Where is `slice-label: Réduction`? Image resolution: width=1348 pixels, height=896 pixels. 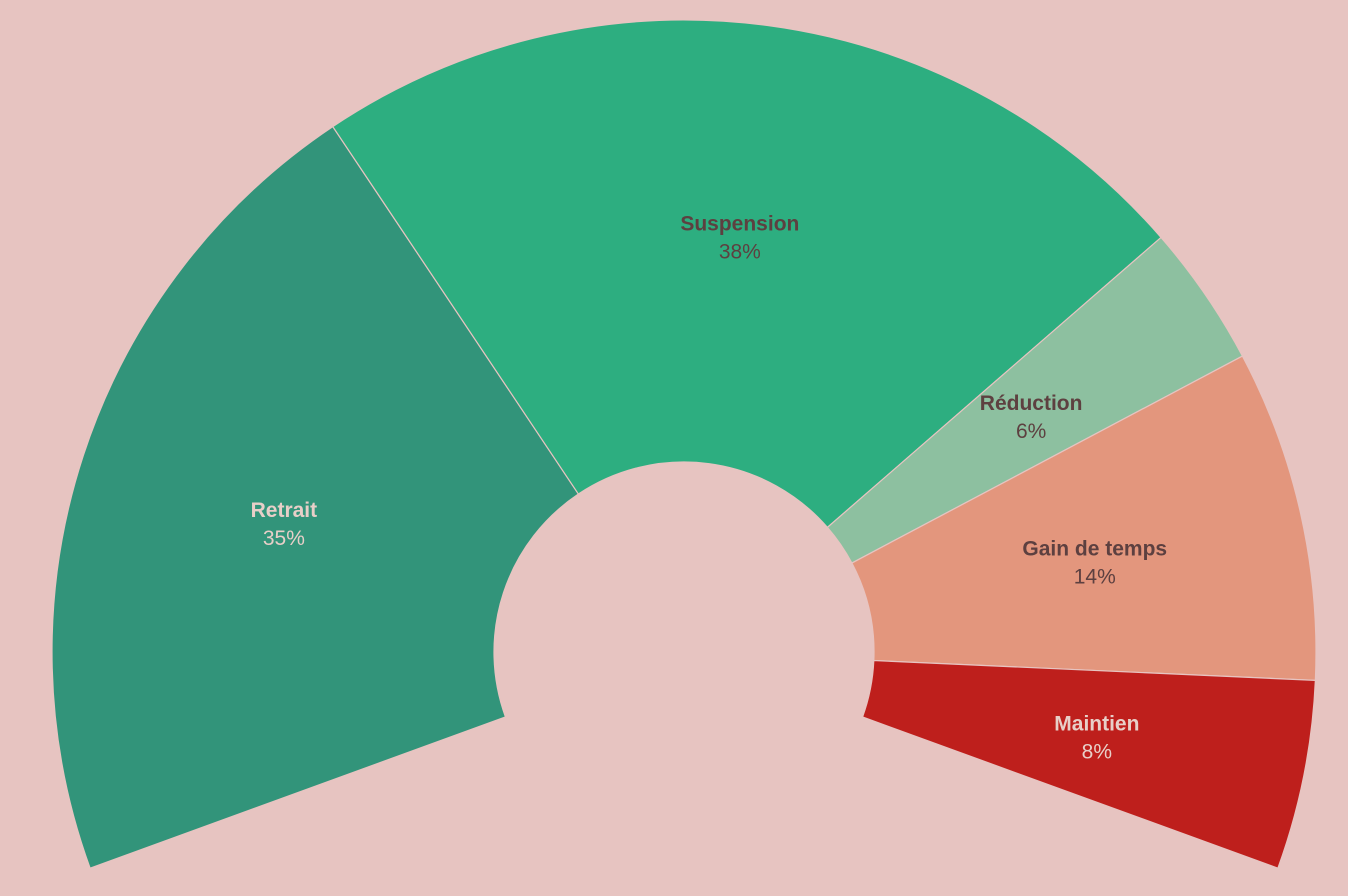
slice-label: Réduction is located at coordinates (1031, 403).